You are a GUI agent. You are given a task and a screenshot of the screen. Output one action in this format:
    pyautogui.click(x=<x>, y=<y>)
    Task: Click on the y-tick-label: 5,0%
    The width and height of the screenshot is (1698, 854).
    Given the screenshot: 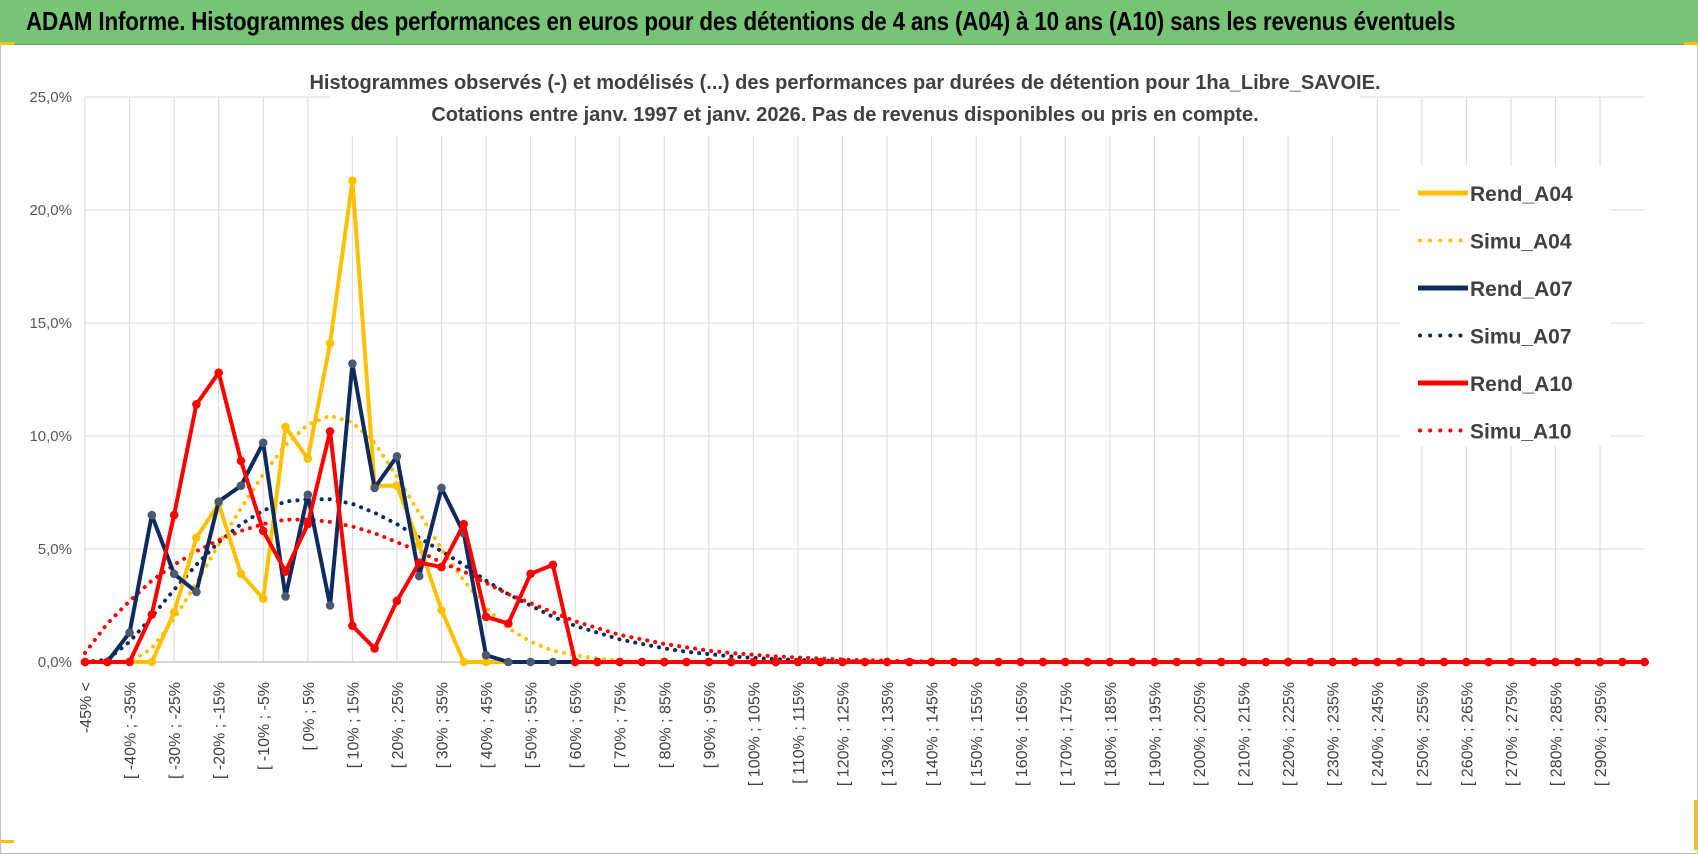 What is the action you would take?
    pyautogui.click(x=55, y=549)
    